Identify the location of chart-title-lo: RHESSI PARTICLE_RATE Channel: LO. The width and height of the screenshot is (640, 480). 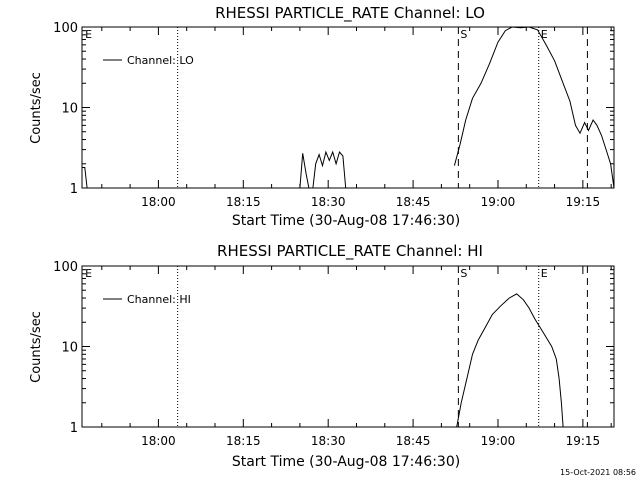
(350, 13).